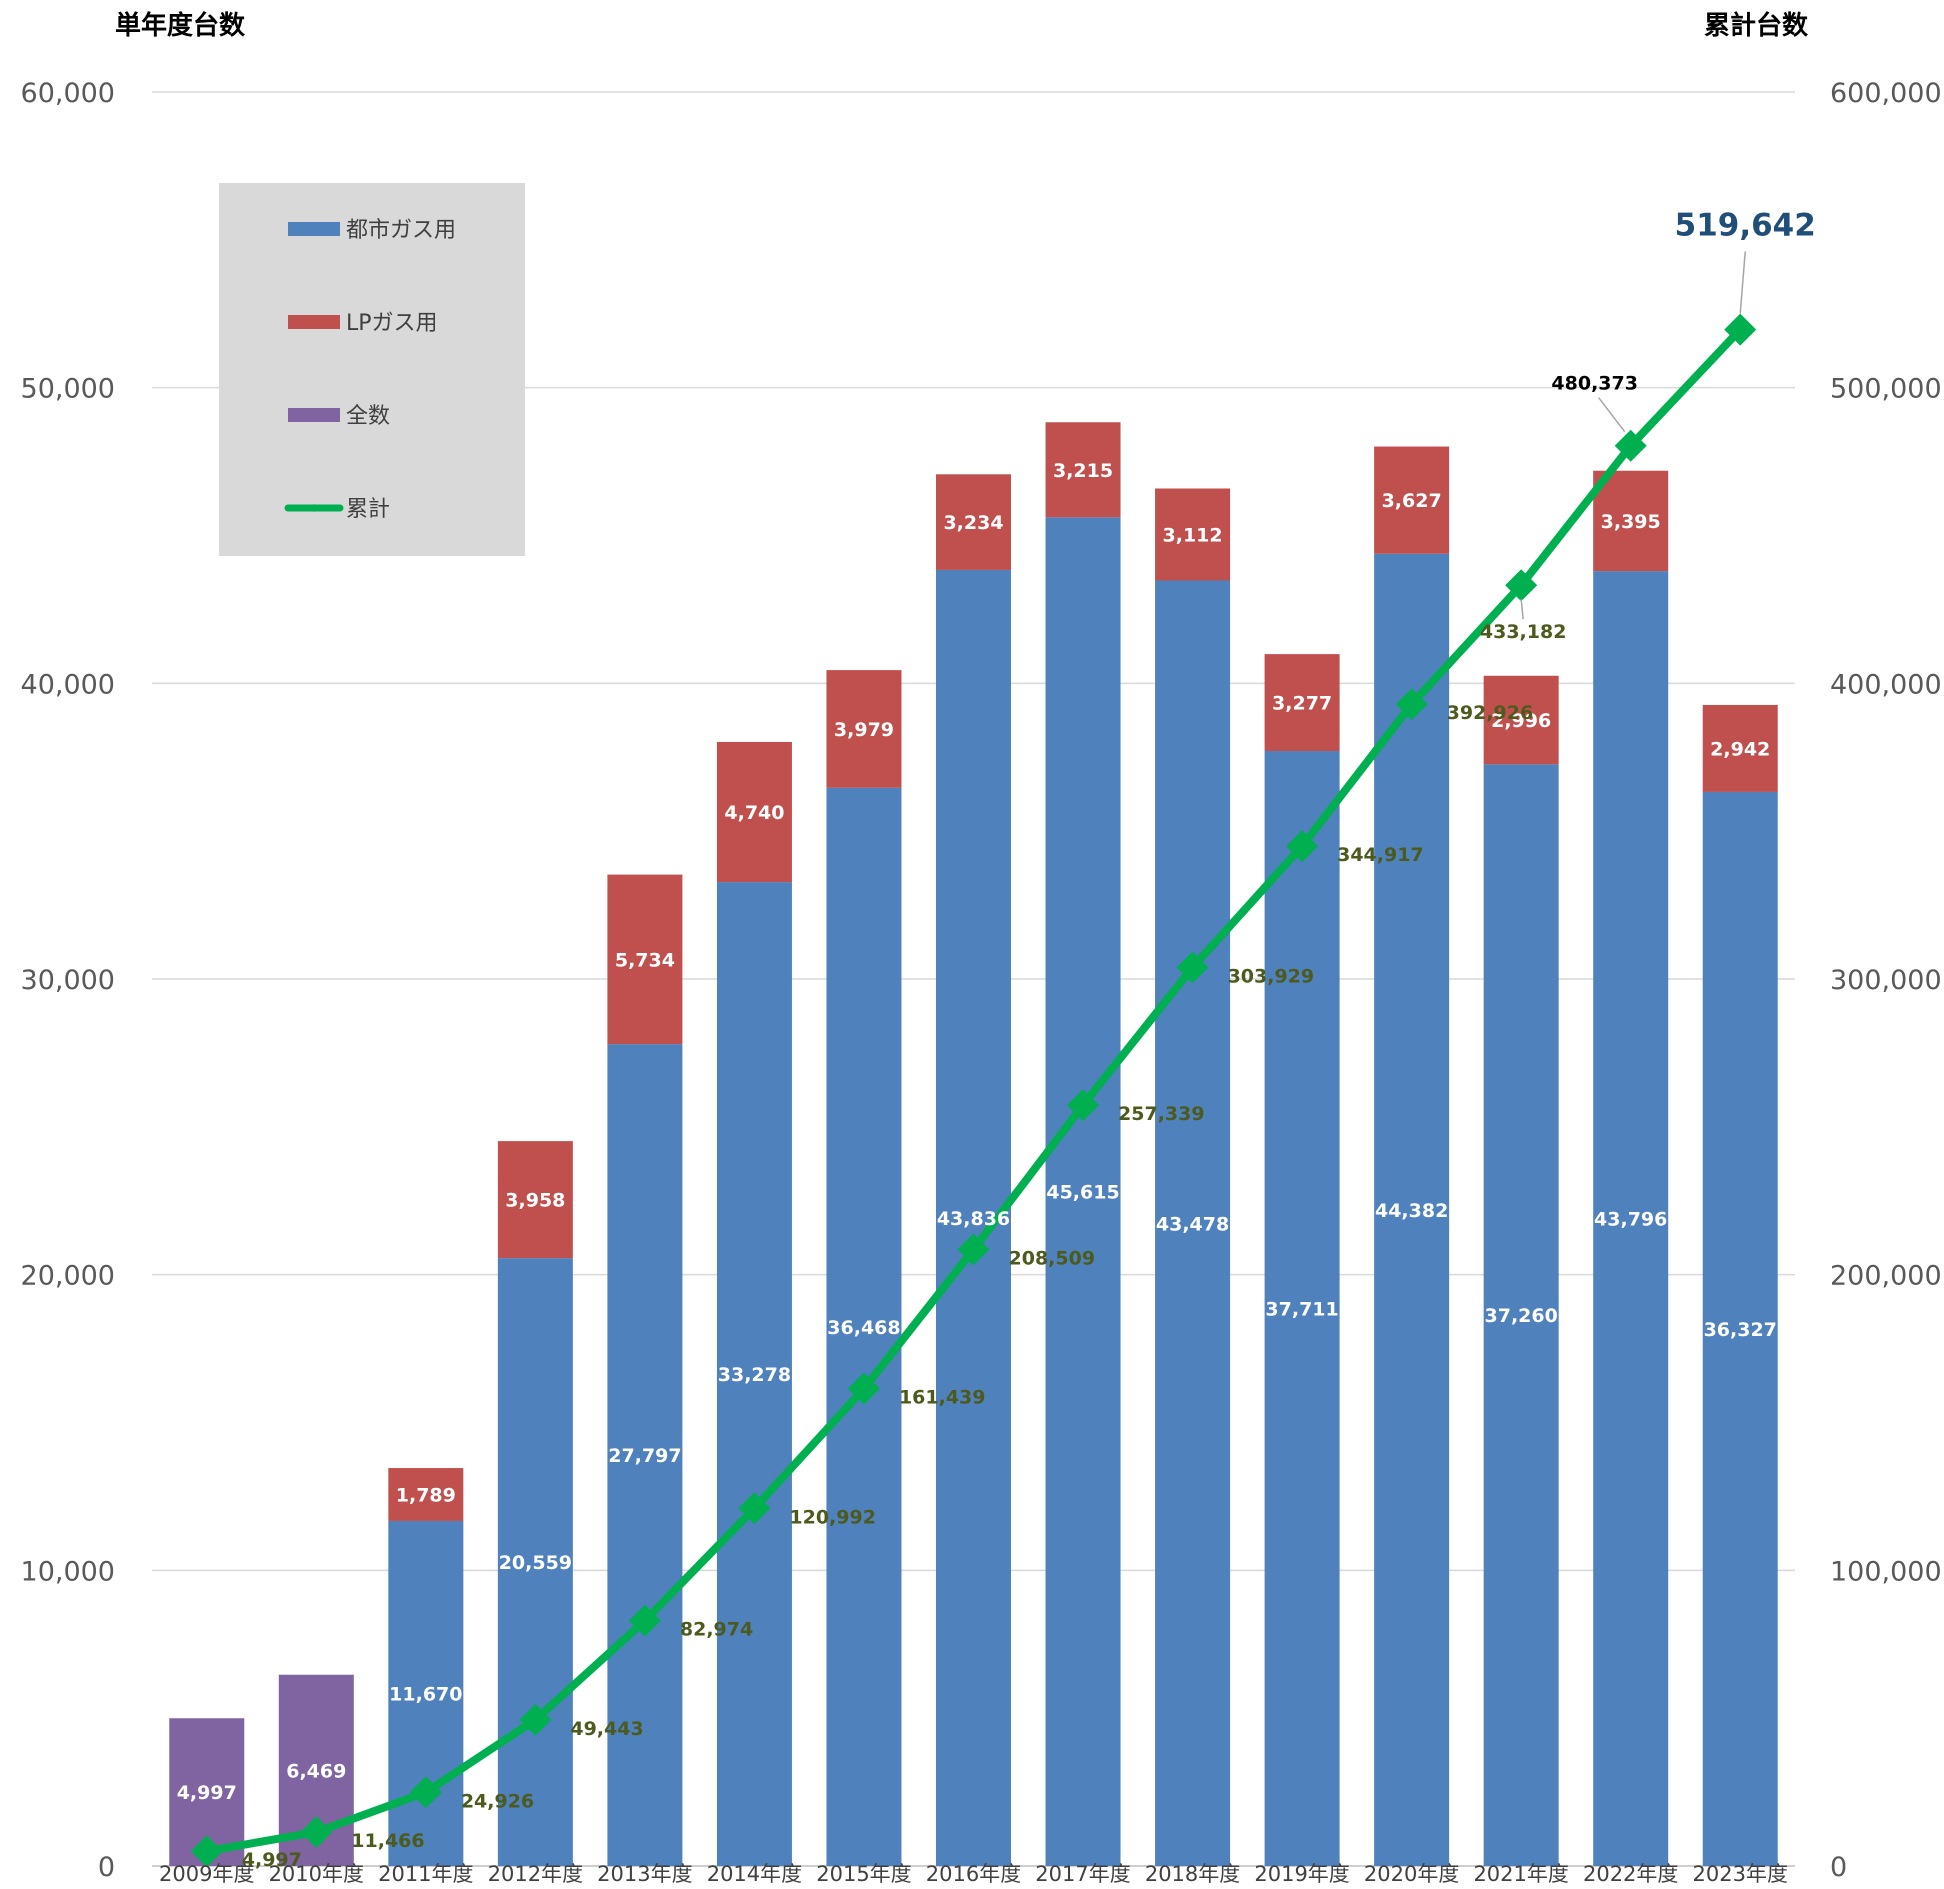 Image resolution: width=1944 pixels, height=1889 pixels. I want to click on category-label: 2013年度, so click(644, 1874).